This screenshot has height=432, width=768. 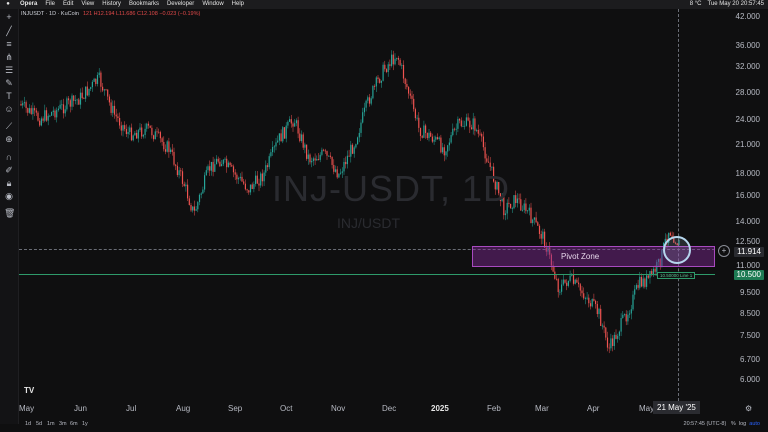 I want to click on range-1y: 1y, so click(x=85, y=424).